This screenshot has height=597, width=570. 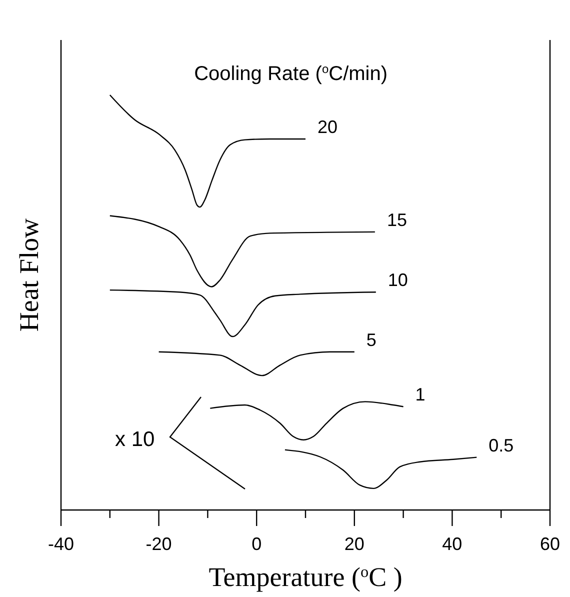 I want to click on x-tick-label: -40, so click(x=61, y=544).